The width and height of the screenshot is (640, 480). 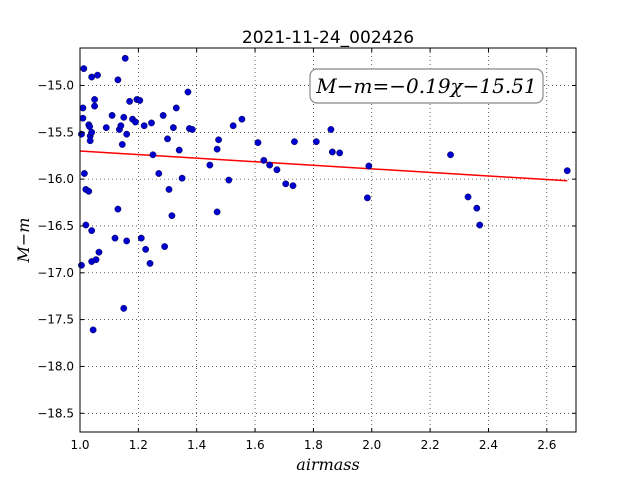 What do you see at coordinates (55, 273) in the screenshot?
I see `y-tick-label: −17.0` at bounding box center [55, 273].